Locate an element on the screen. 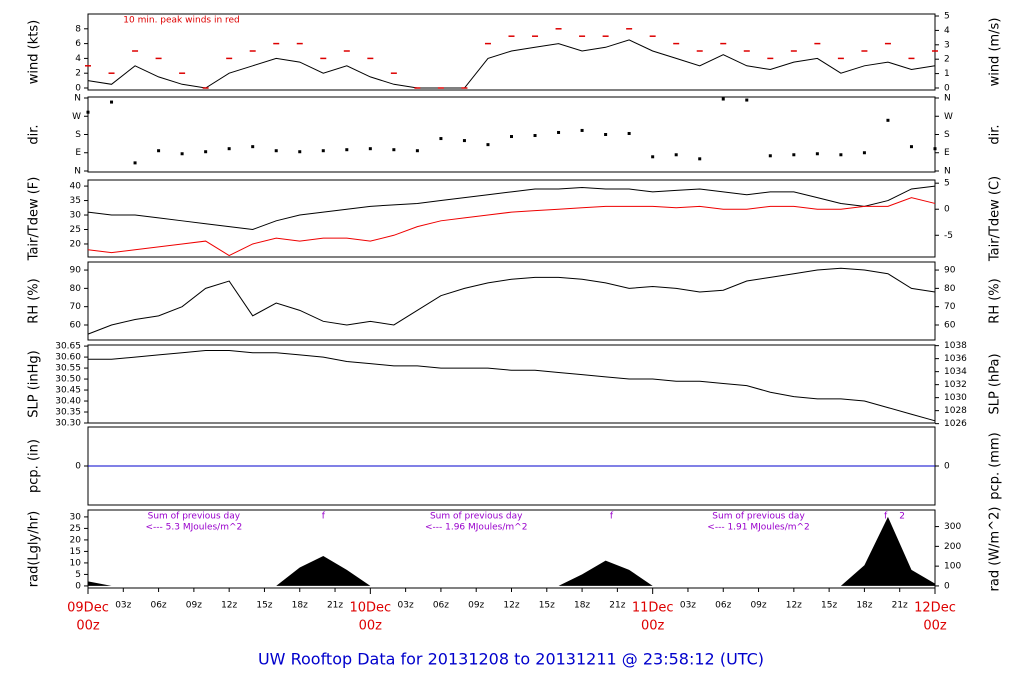  y2-tick-label: 2 is located at coordinates (947, 60).